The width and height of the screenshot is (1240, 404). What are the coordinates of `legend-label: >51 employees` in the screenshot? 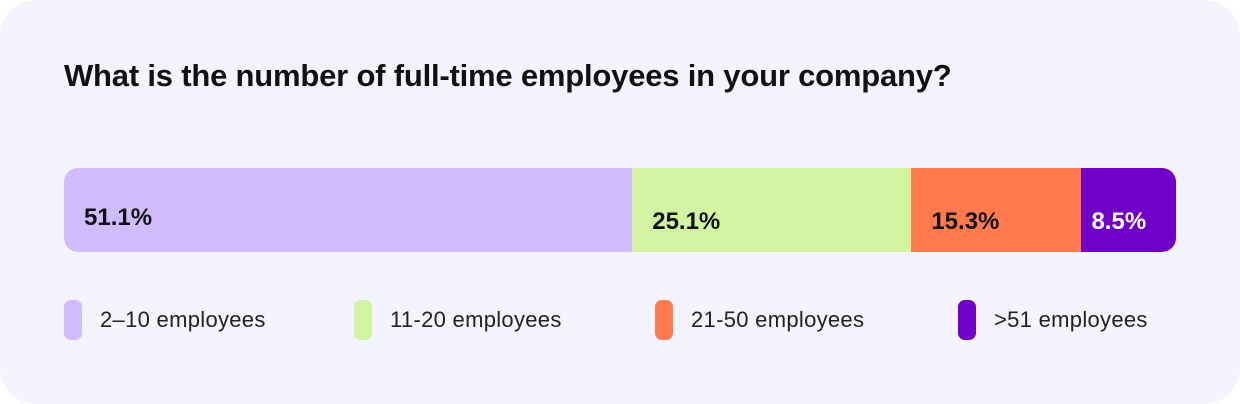 It's located at (1071, 319).